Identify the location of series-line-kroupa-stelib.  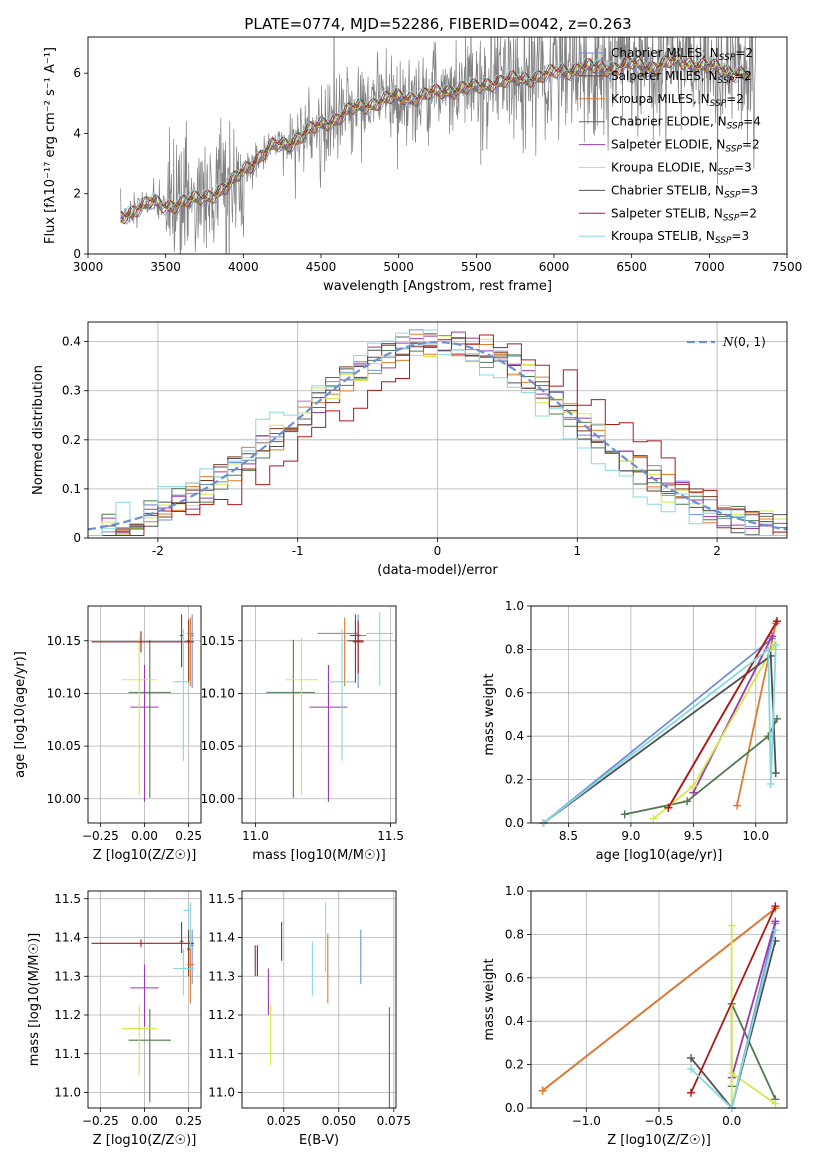
(659, 734).